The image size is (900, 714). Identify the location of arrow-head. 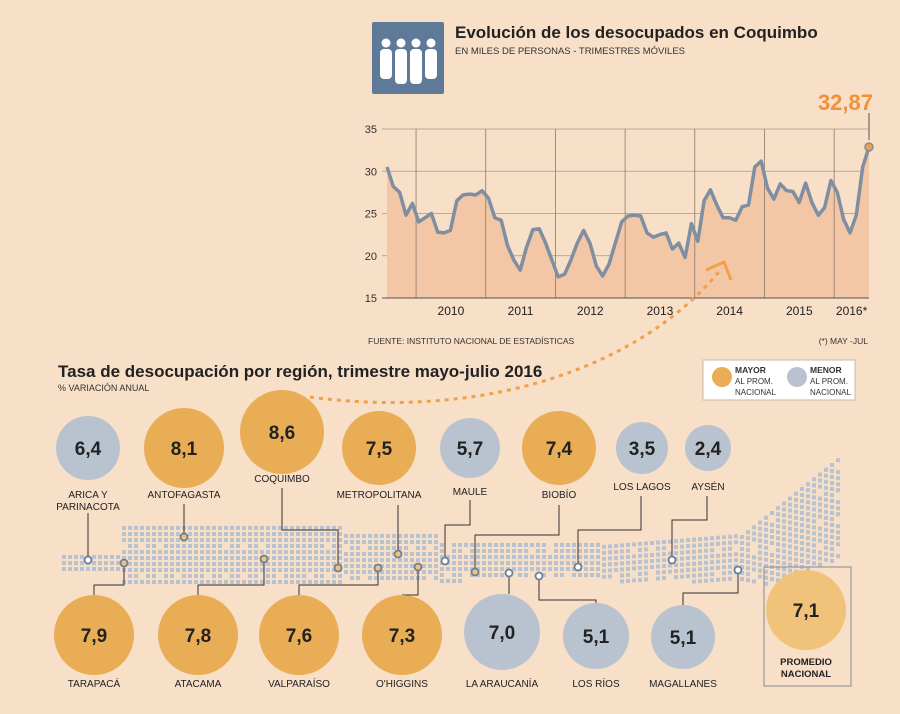
(719, 270).